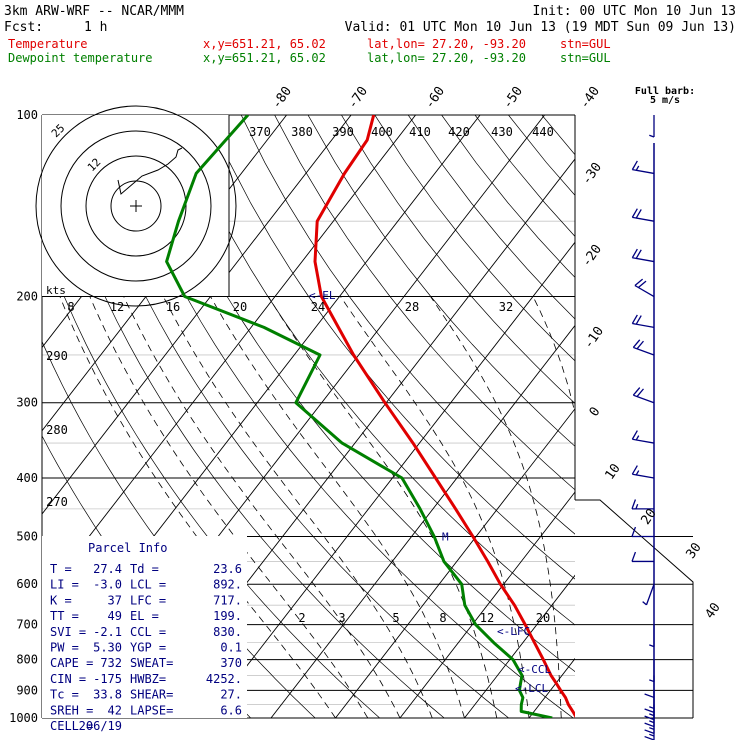 The height and width of the screenshot is (740, 740). I want to click on pressure-tick-label: 400, so click(27, 478).